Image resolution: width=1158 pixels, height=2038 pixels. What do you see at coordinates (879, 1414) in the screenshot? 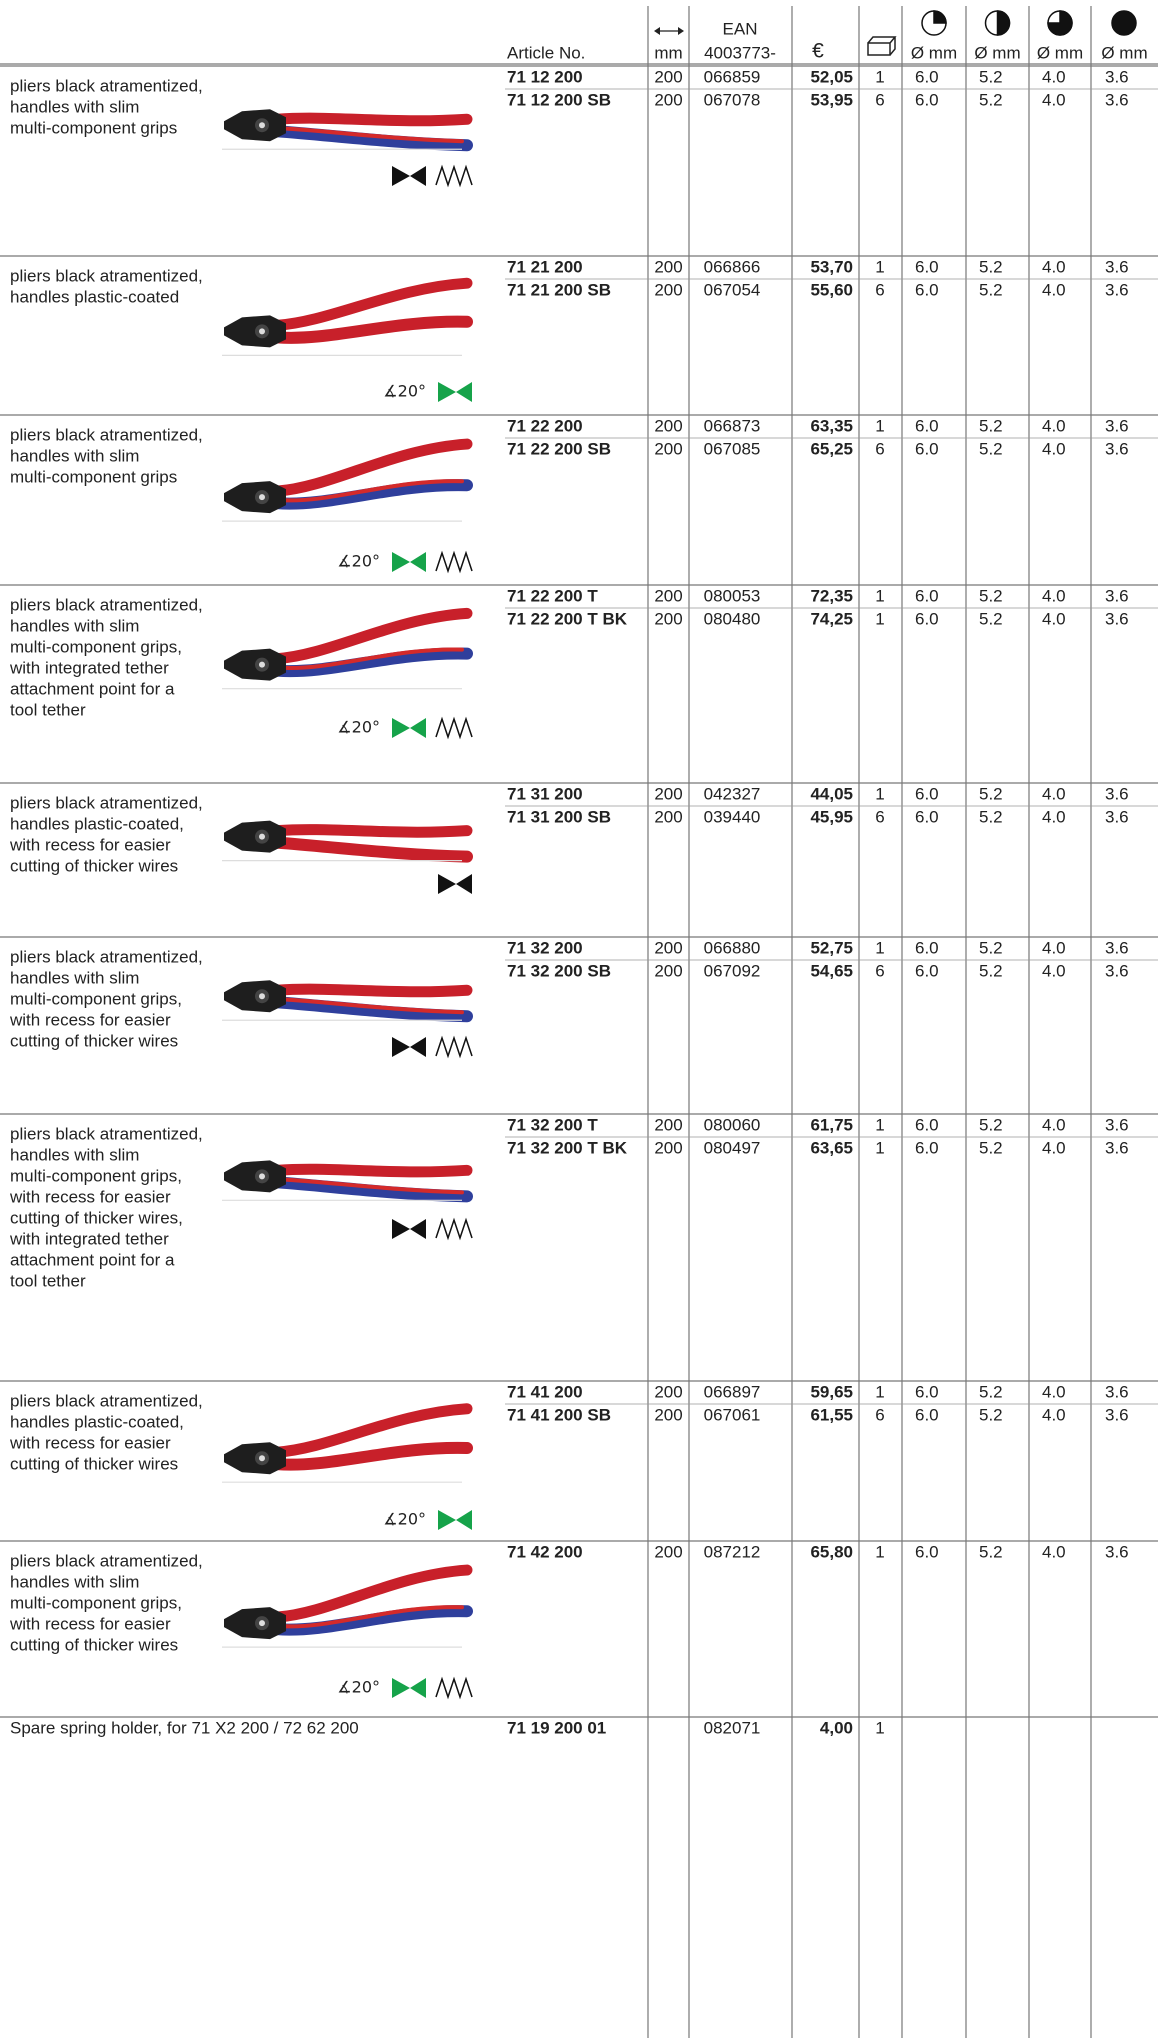
I see `cell: 6` at bounding box center [879, 1414].